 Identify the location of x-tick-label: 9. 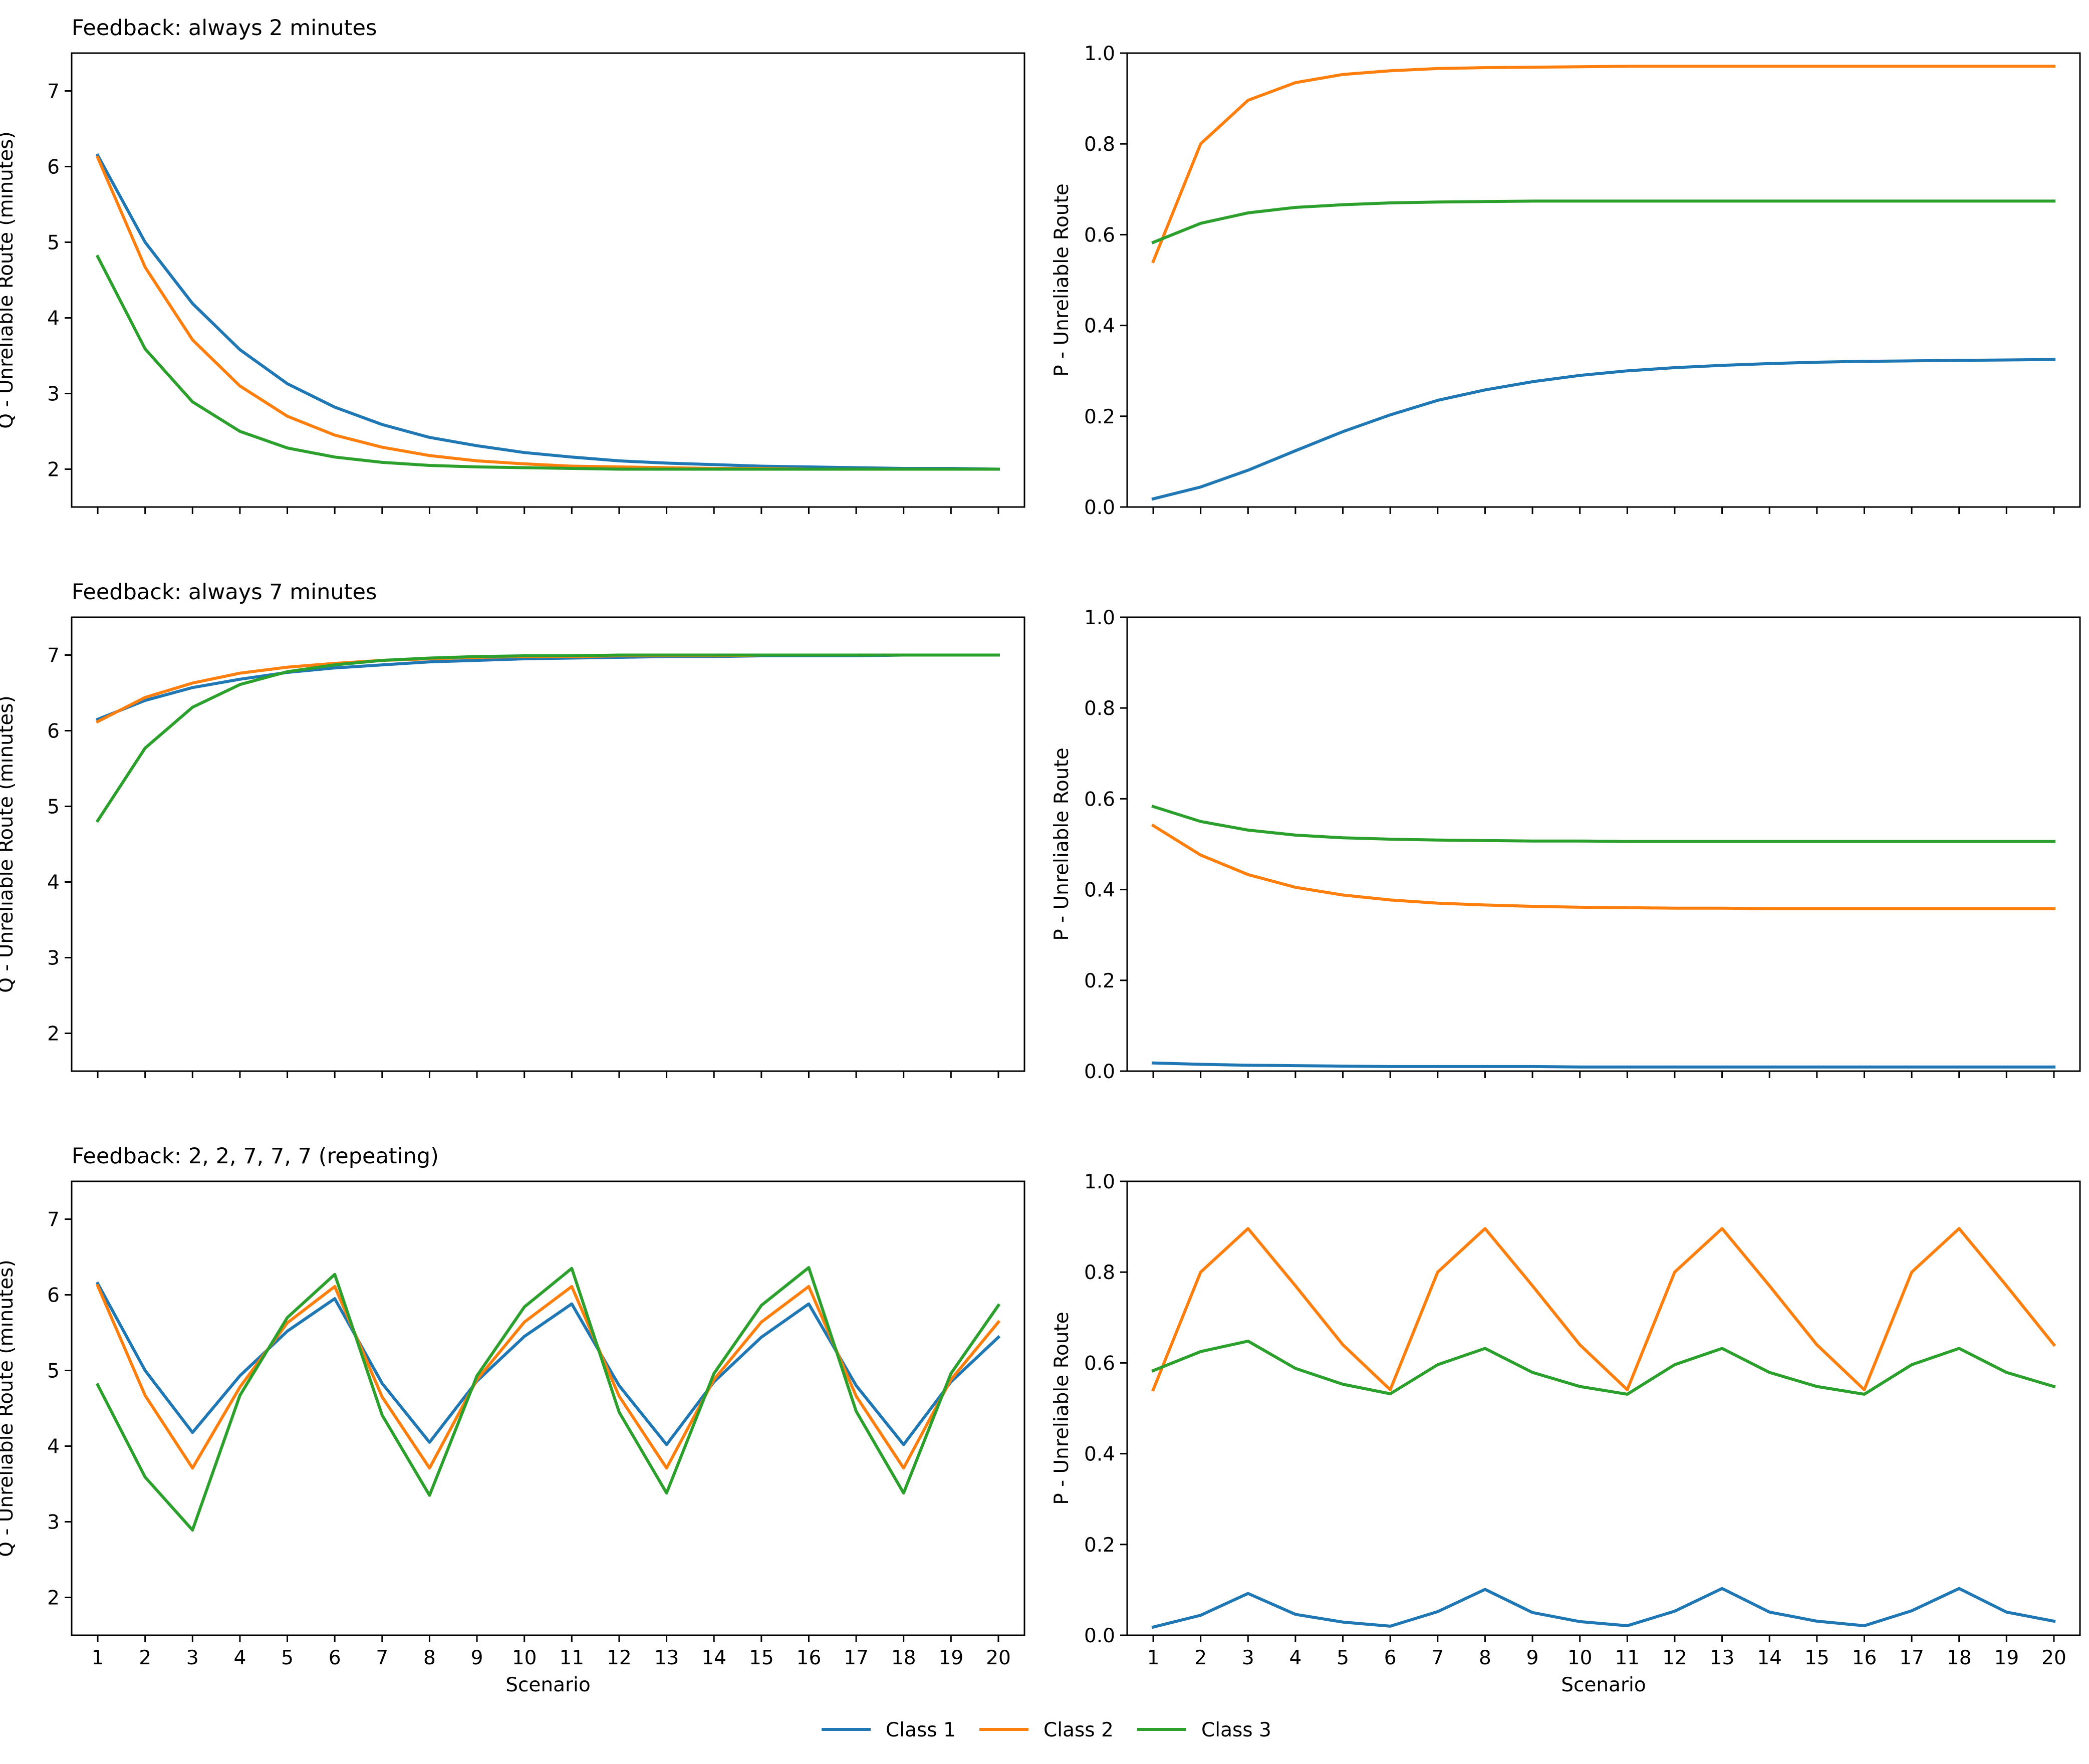
(1532, 1658).